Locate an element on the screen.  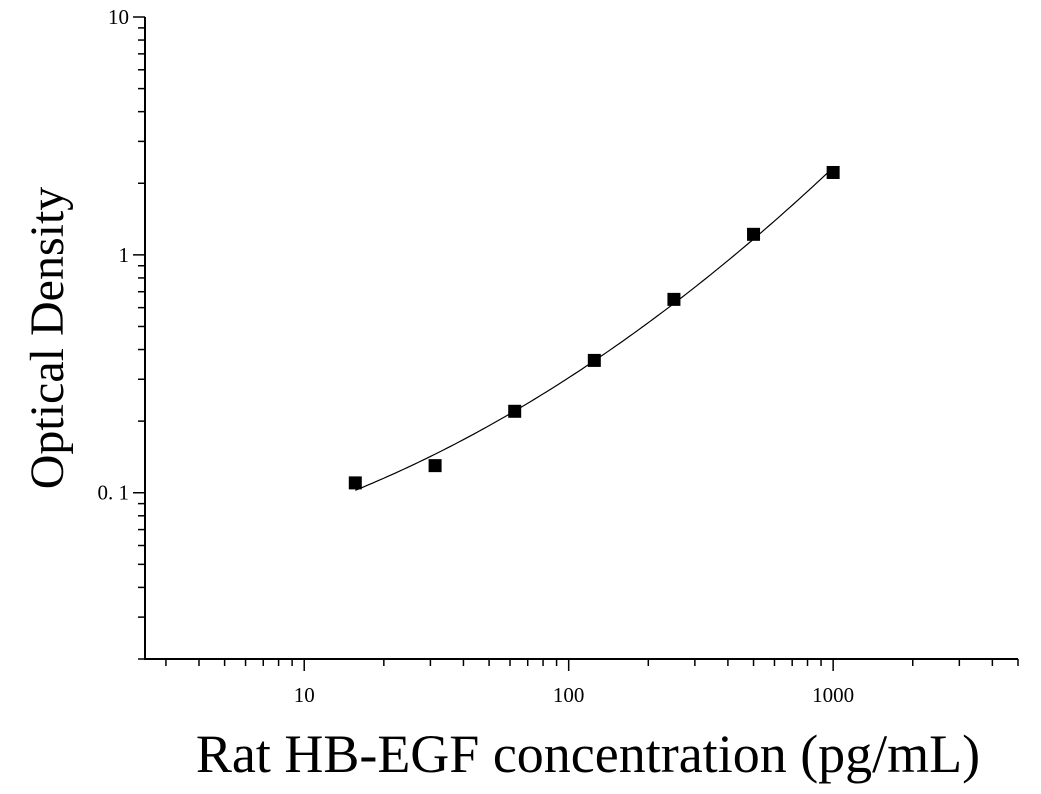
x-tick-label: 100 is located at coordinates (569, 695).